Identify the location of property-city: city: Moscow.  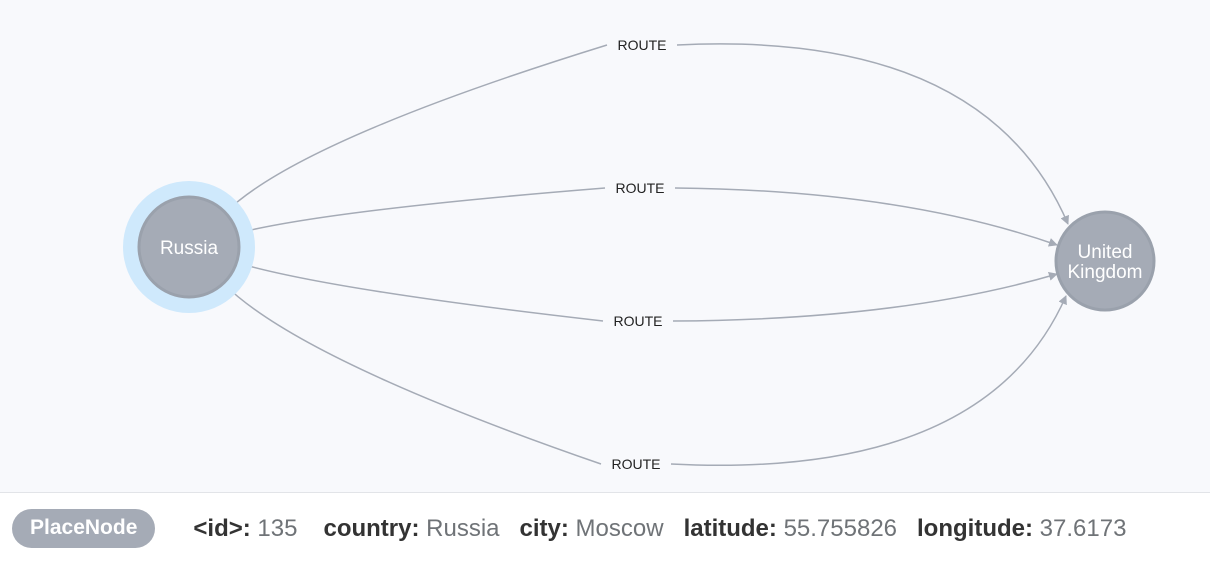
(592, 529).